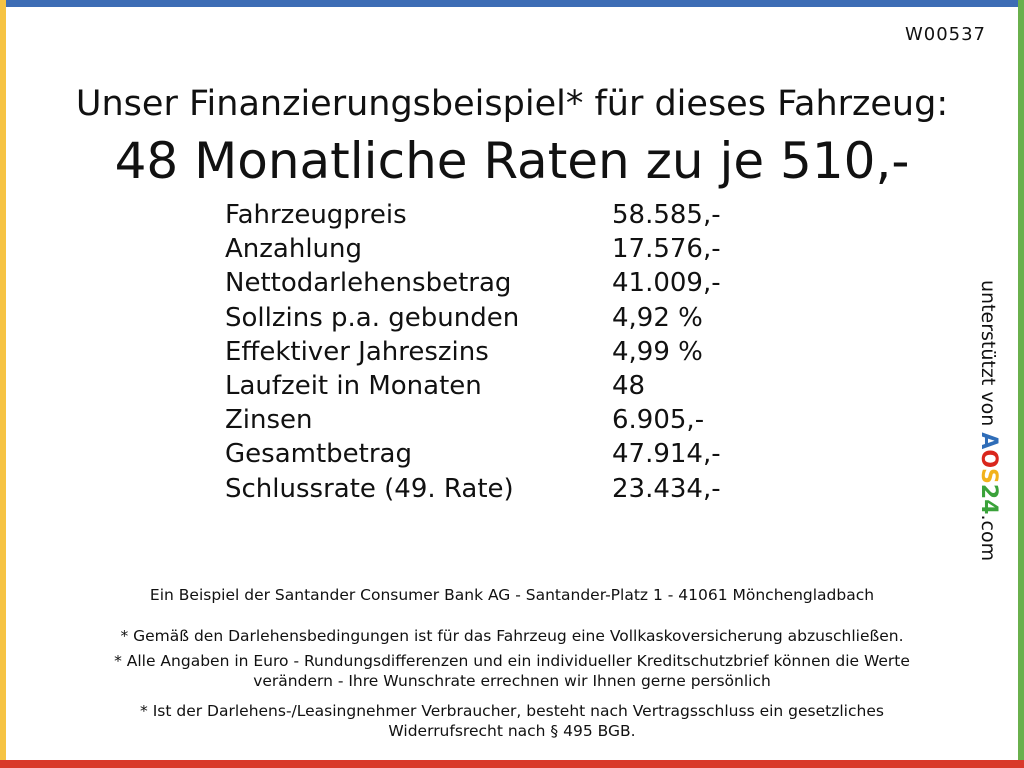 This screenshot has height=768, width=1024. I want to click on sidebar: unterstützt von AOS24.com, so click(988, 420).